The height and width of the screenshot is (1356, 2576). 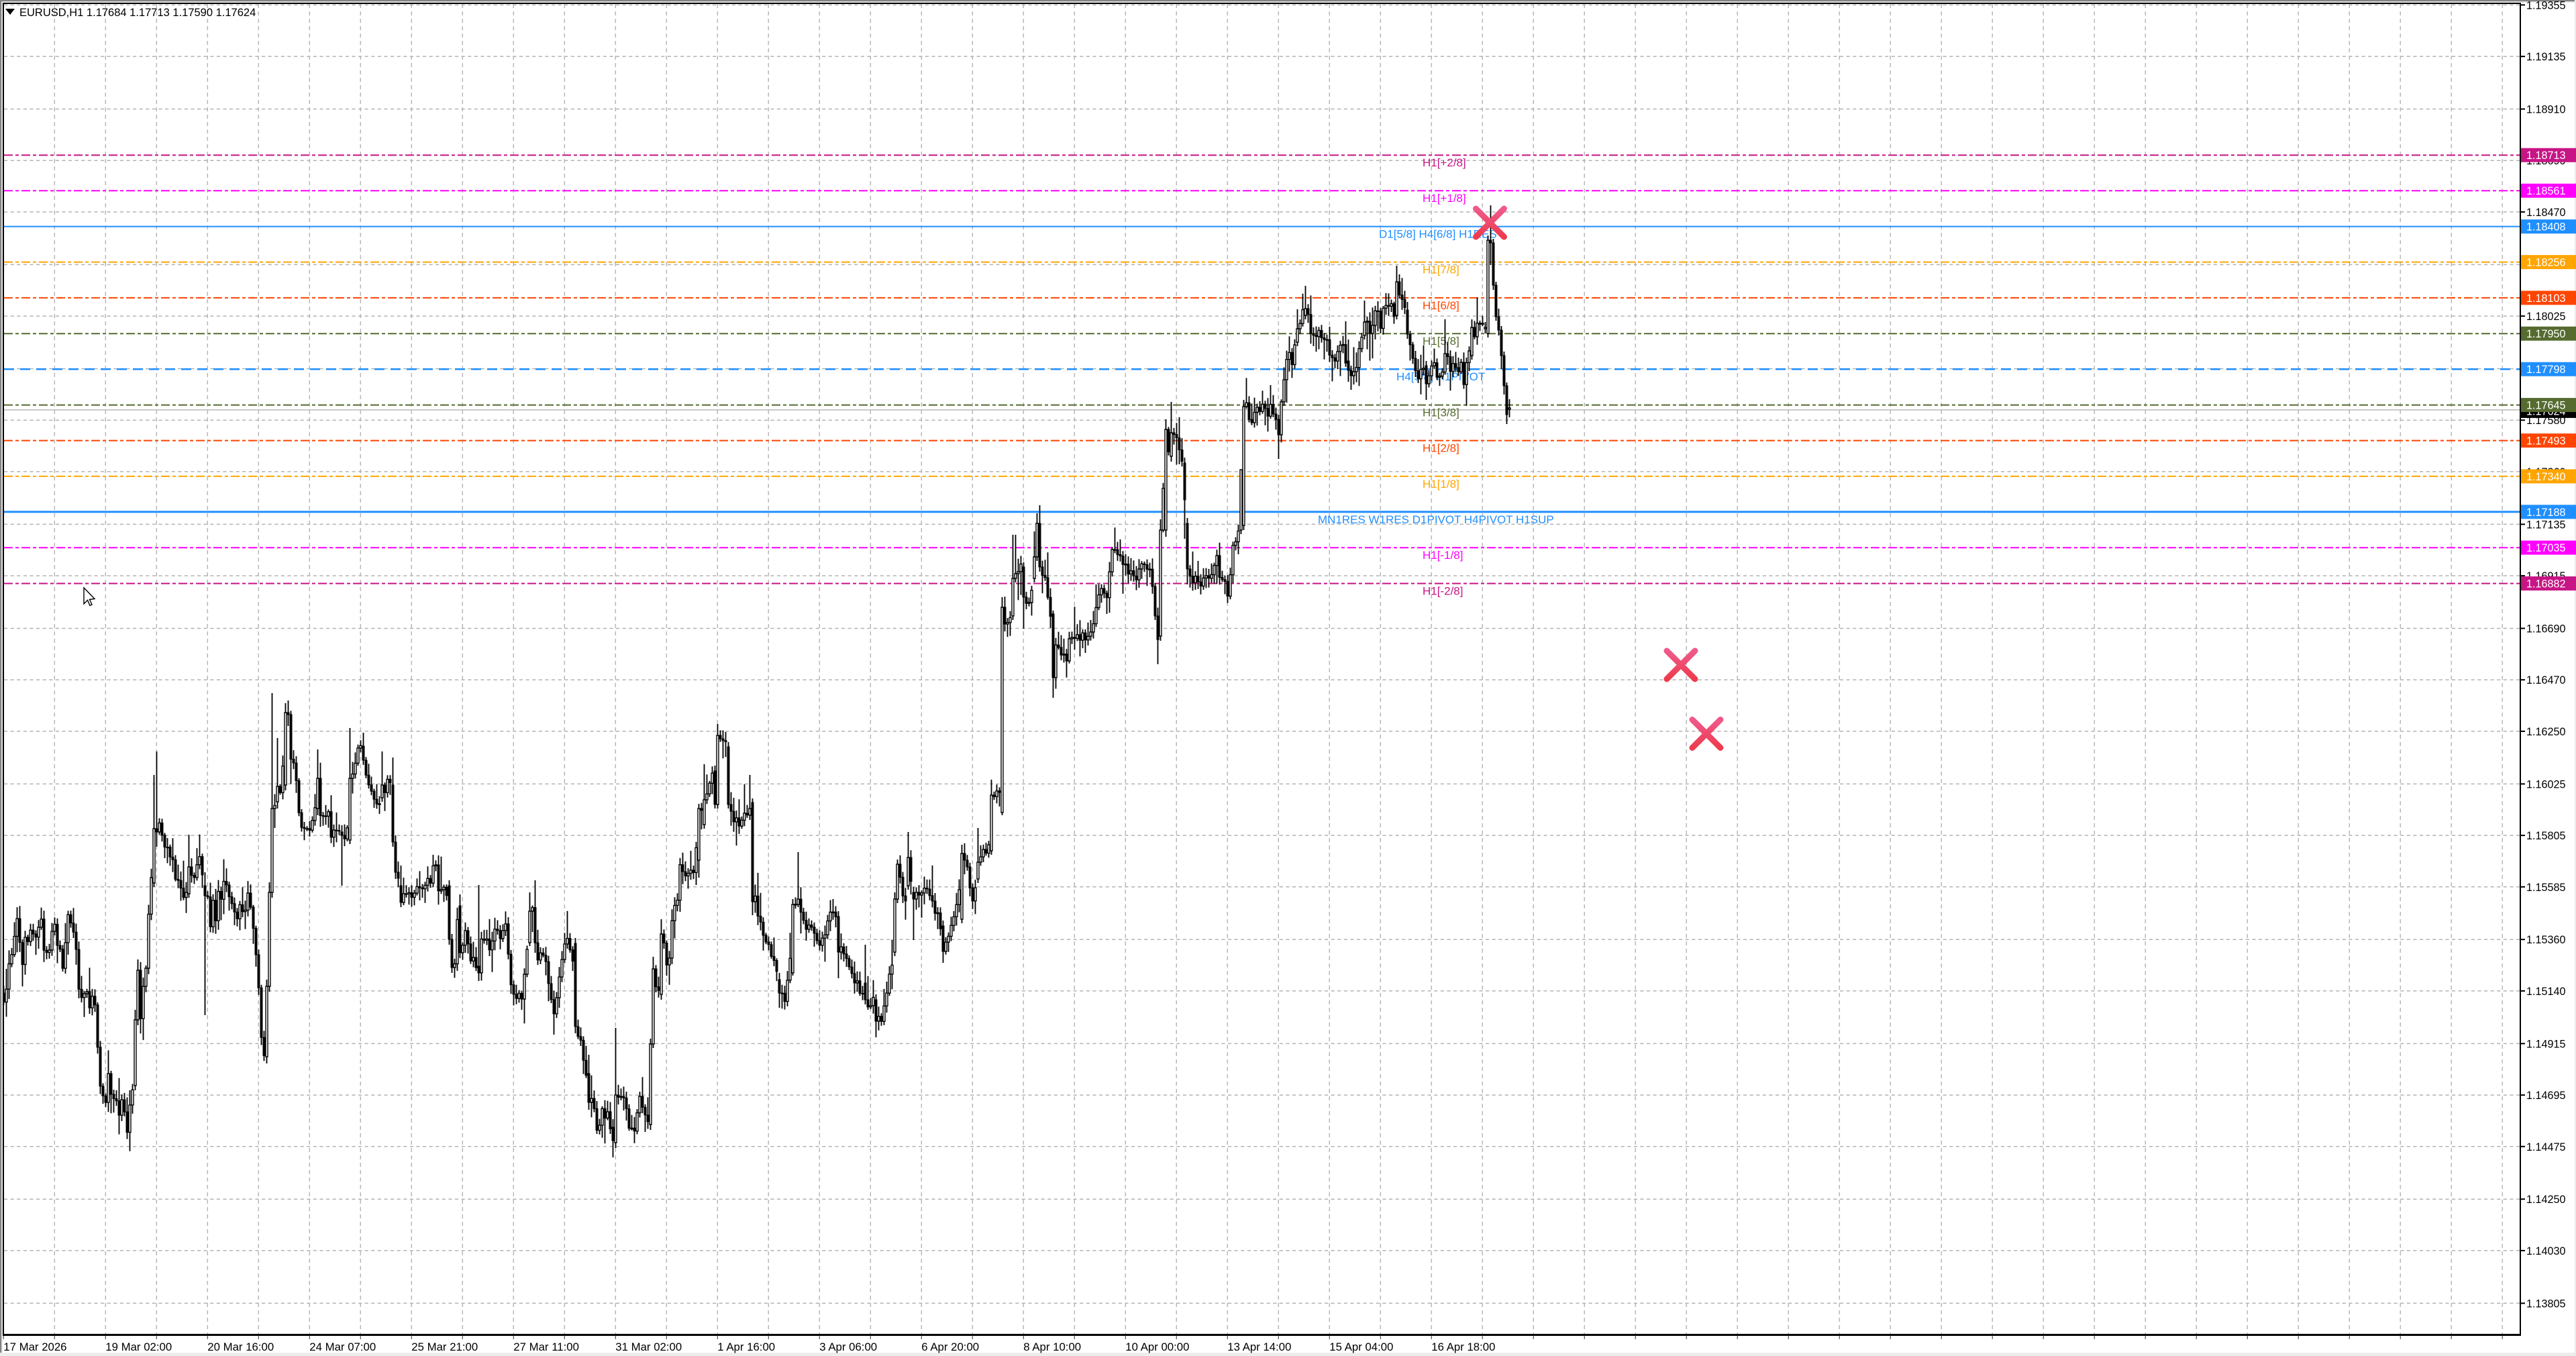 What do you see at coordinates (1441, 484) in the screenshot?
I see `svg-text: H1[1/8]` at bounding box center [1441, 484].